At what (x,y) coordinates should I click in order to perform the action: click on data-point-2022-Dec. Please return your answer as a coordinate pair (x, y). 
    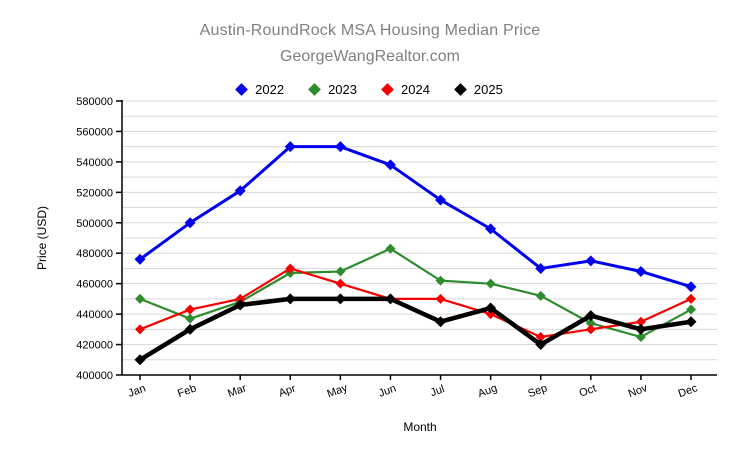
    Looking at the image, I should click on (691, 287).